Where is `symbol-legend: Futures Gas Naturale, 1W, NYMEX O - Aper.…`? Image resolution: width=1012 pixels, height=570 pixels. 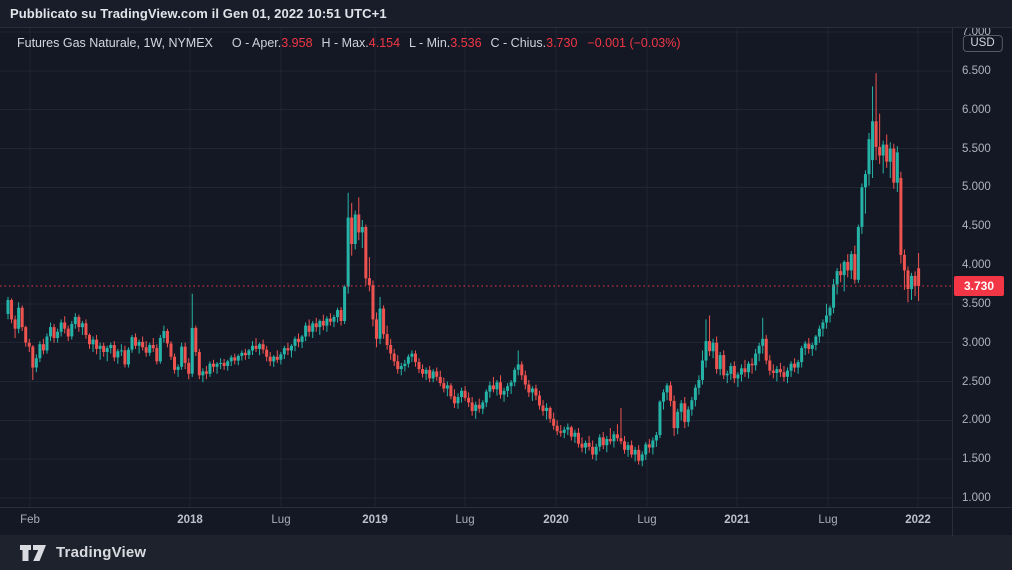 symbol-legend: Futures Gas Naturale, 1W, NYMEX O - Aper.… is located at coordinates (349, 43).